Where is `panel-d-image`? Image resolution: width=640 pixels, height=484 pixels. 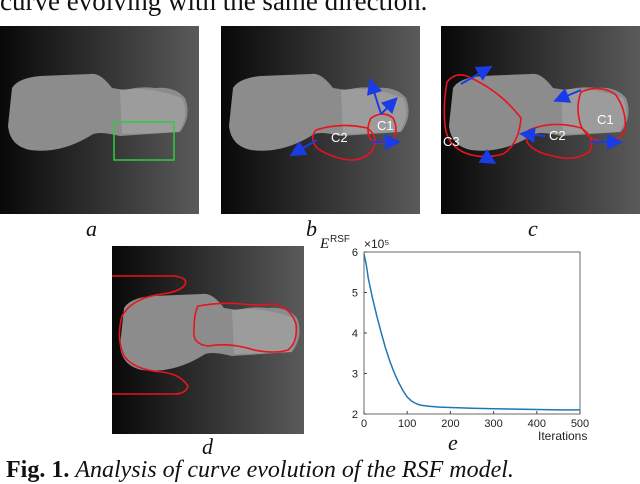
panel-d-image is located at coordinates (208, 340).